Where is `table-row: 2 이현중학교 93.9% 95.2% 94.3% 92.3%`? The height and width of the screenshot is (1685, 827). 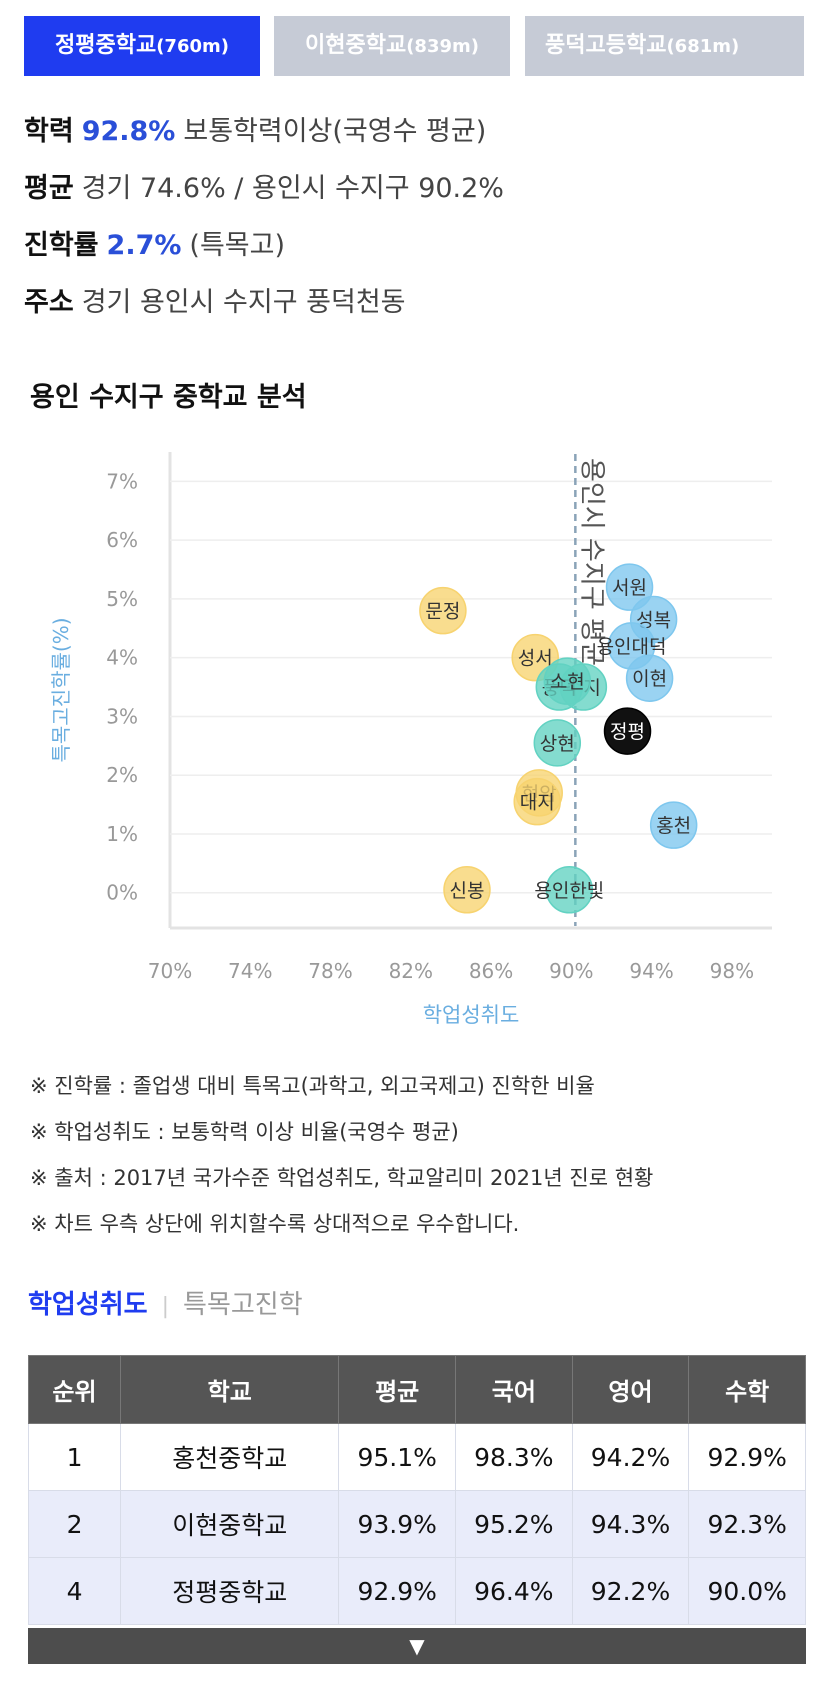
table-row: 2 이현중학교 93.9% 95.2% 94.3% 92.3% is located at coordinates (416, 1524).